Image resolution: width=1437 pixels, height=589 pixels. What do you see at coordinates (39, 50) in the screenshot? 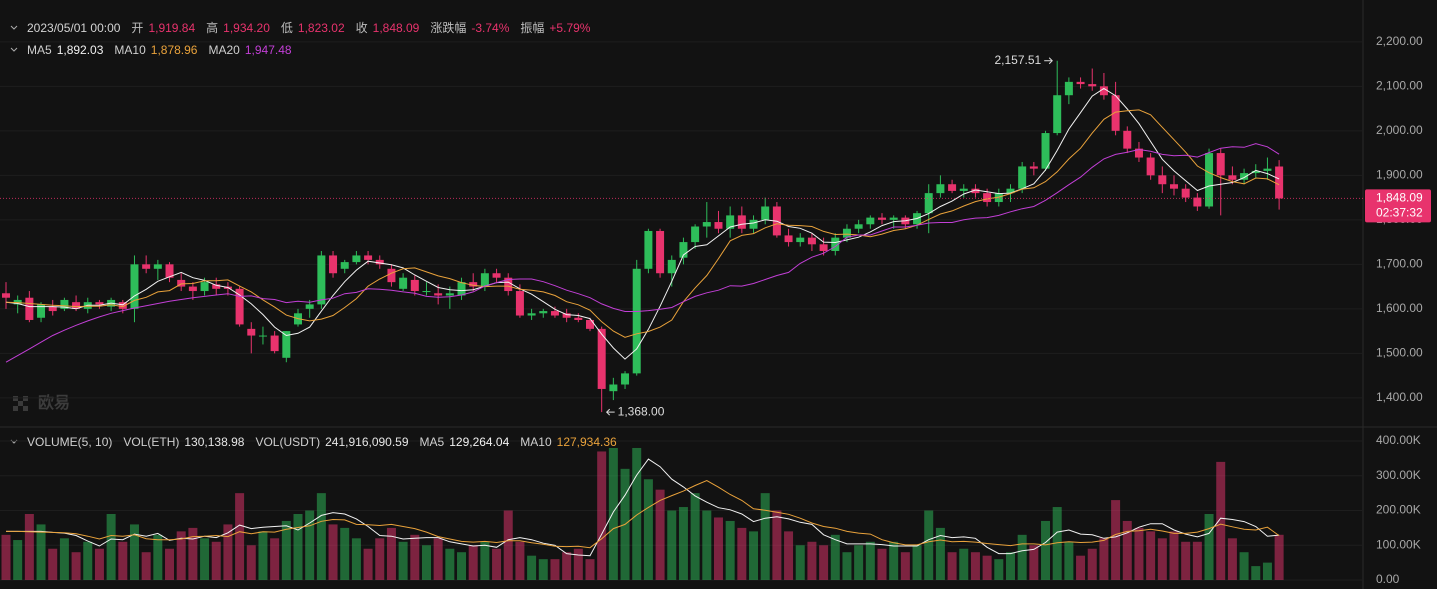
I see `legend-name: MA5` at bounding box center [39, 50].